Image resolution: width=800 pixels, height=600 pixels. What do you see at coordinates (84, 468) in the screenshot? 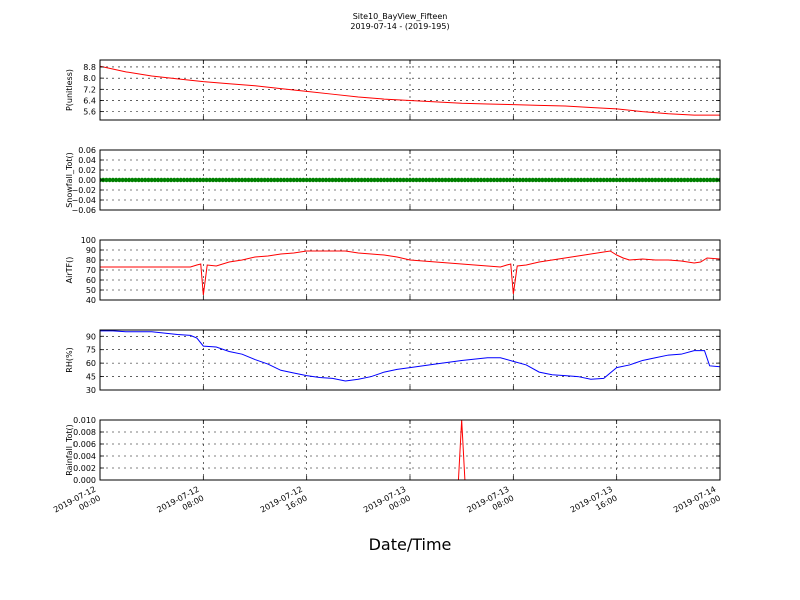
I see `y-tick-label: 0.002` at bounding box center [84, 468].